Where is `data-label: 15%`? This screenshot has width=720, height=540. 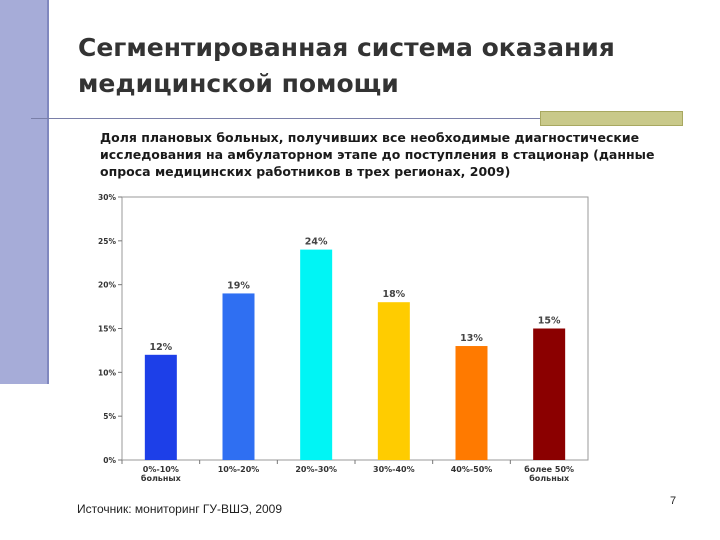 data-label: 15% is located at coordinates (549, 321).